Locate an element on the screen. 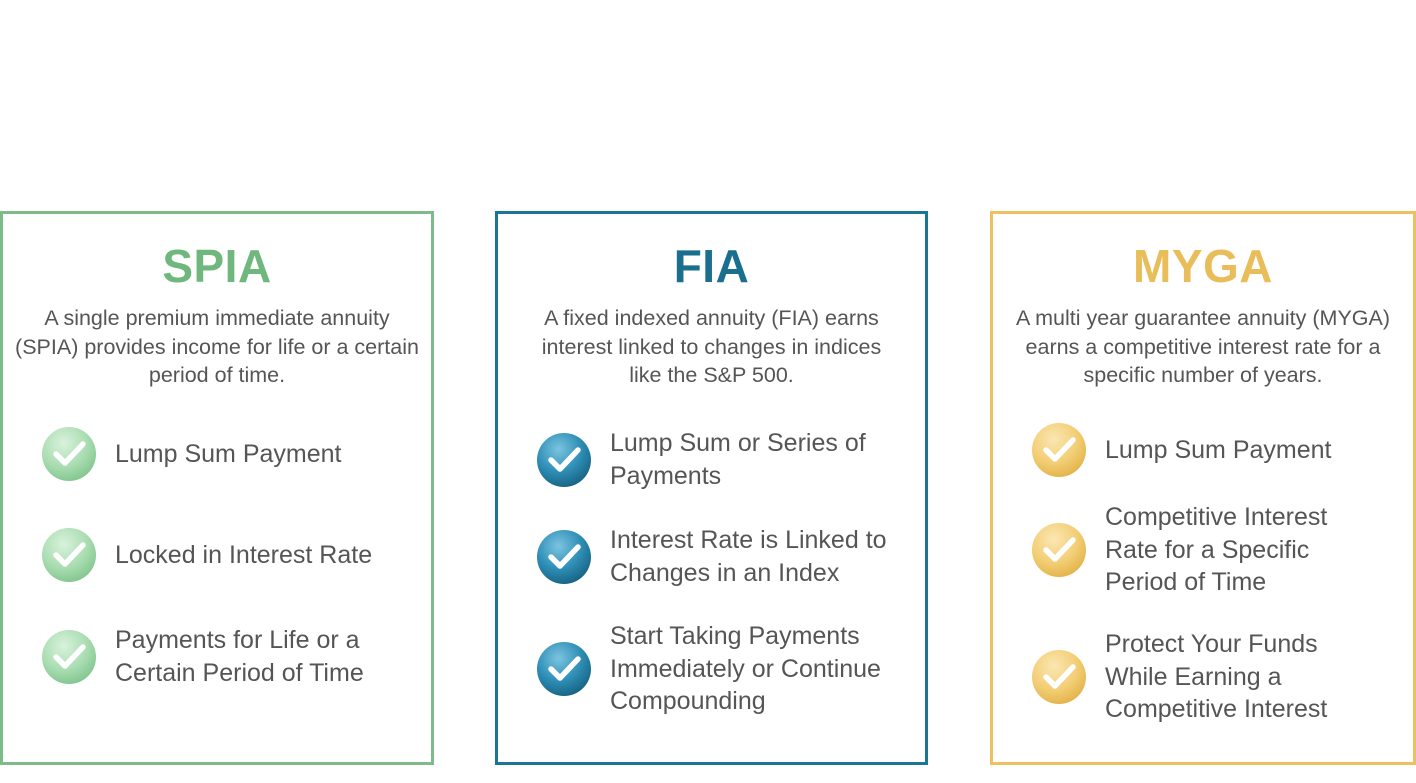 This screenshot has width=1416, height=783. feature-item: Locked in Interest Rate is located at coordinates (231, 555).